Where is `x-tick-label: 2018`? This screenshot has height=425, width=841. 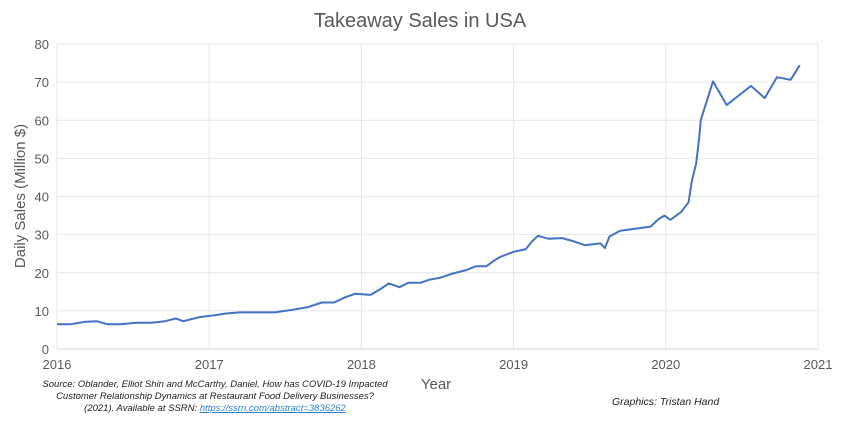 x-tick-label: 2018 is located at coordinates (361, 364).